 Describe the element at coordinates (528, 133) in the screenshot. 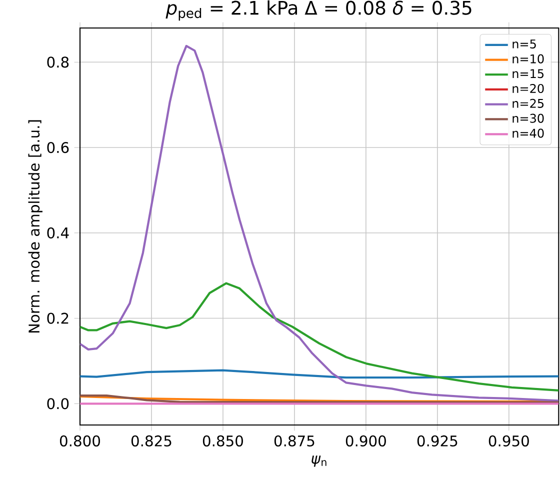

I see `legend-label: n=40` at that location.